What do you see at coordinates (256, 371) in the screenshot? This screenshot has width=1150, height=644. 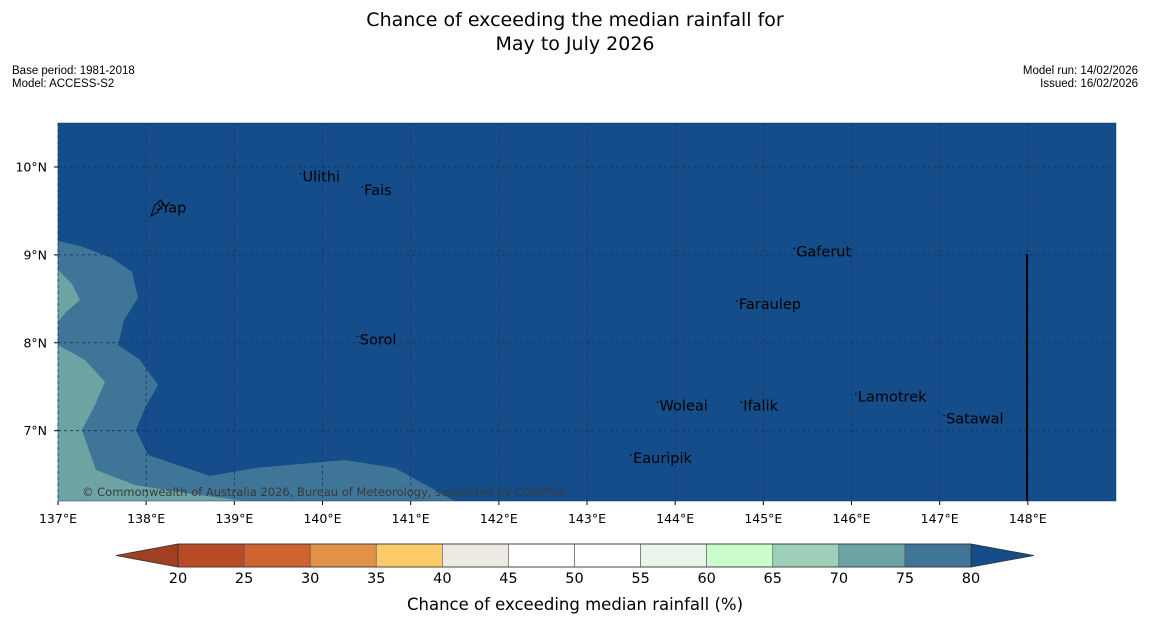 I see `probability-fields` at bounding box center [256, 371].